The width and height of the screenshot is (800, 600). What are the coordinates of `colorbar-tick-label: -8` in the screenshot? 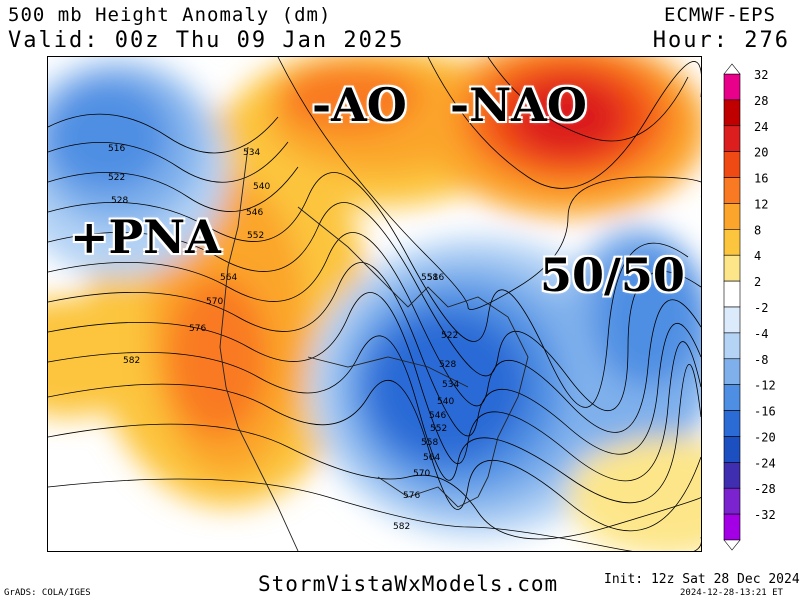 It's located at (761, 360).